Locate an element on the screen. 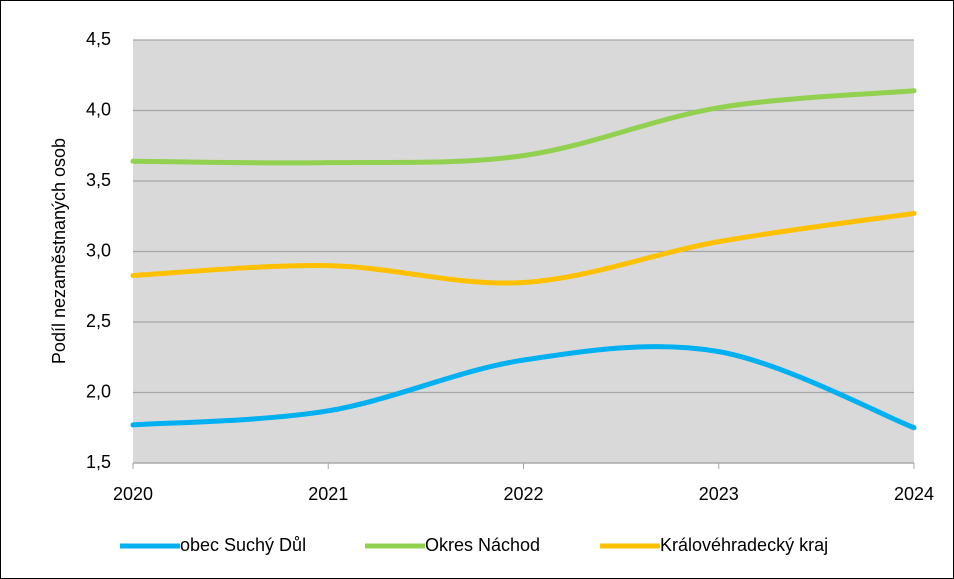 The height and width of the screenshot is (579, 954). legend-label: obec Suchý Důl is located at coordinates (243, 545).